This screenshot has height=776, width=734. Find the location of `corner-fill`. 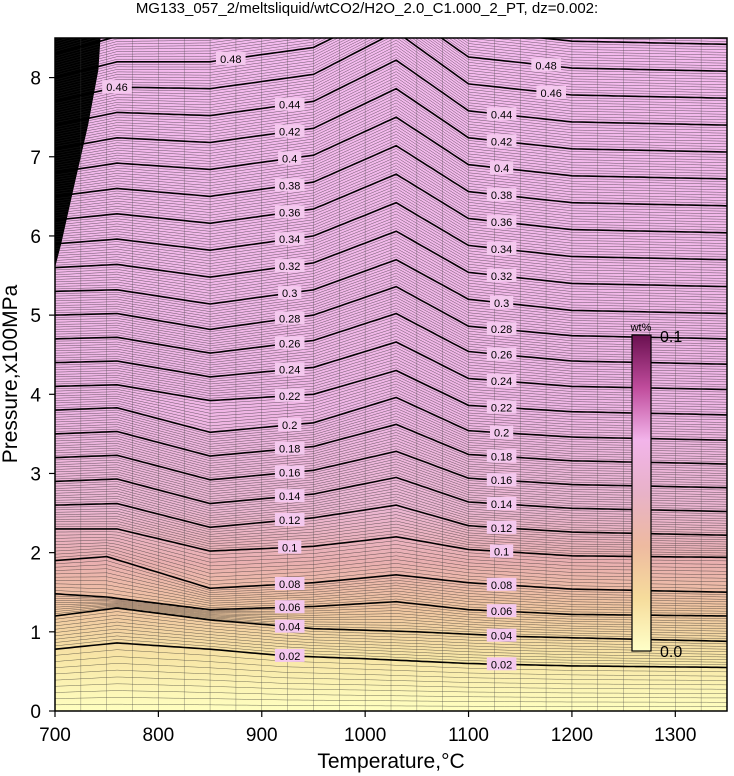

corner-fill is located at coordinates (78, 153).